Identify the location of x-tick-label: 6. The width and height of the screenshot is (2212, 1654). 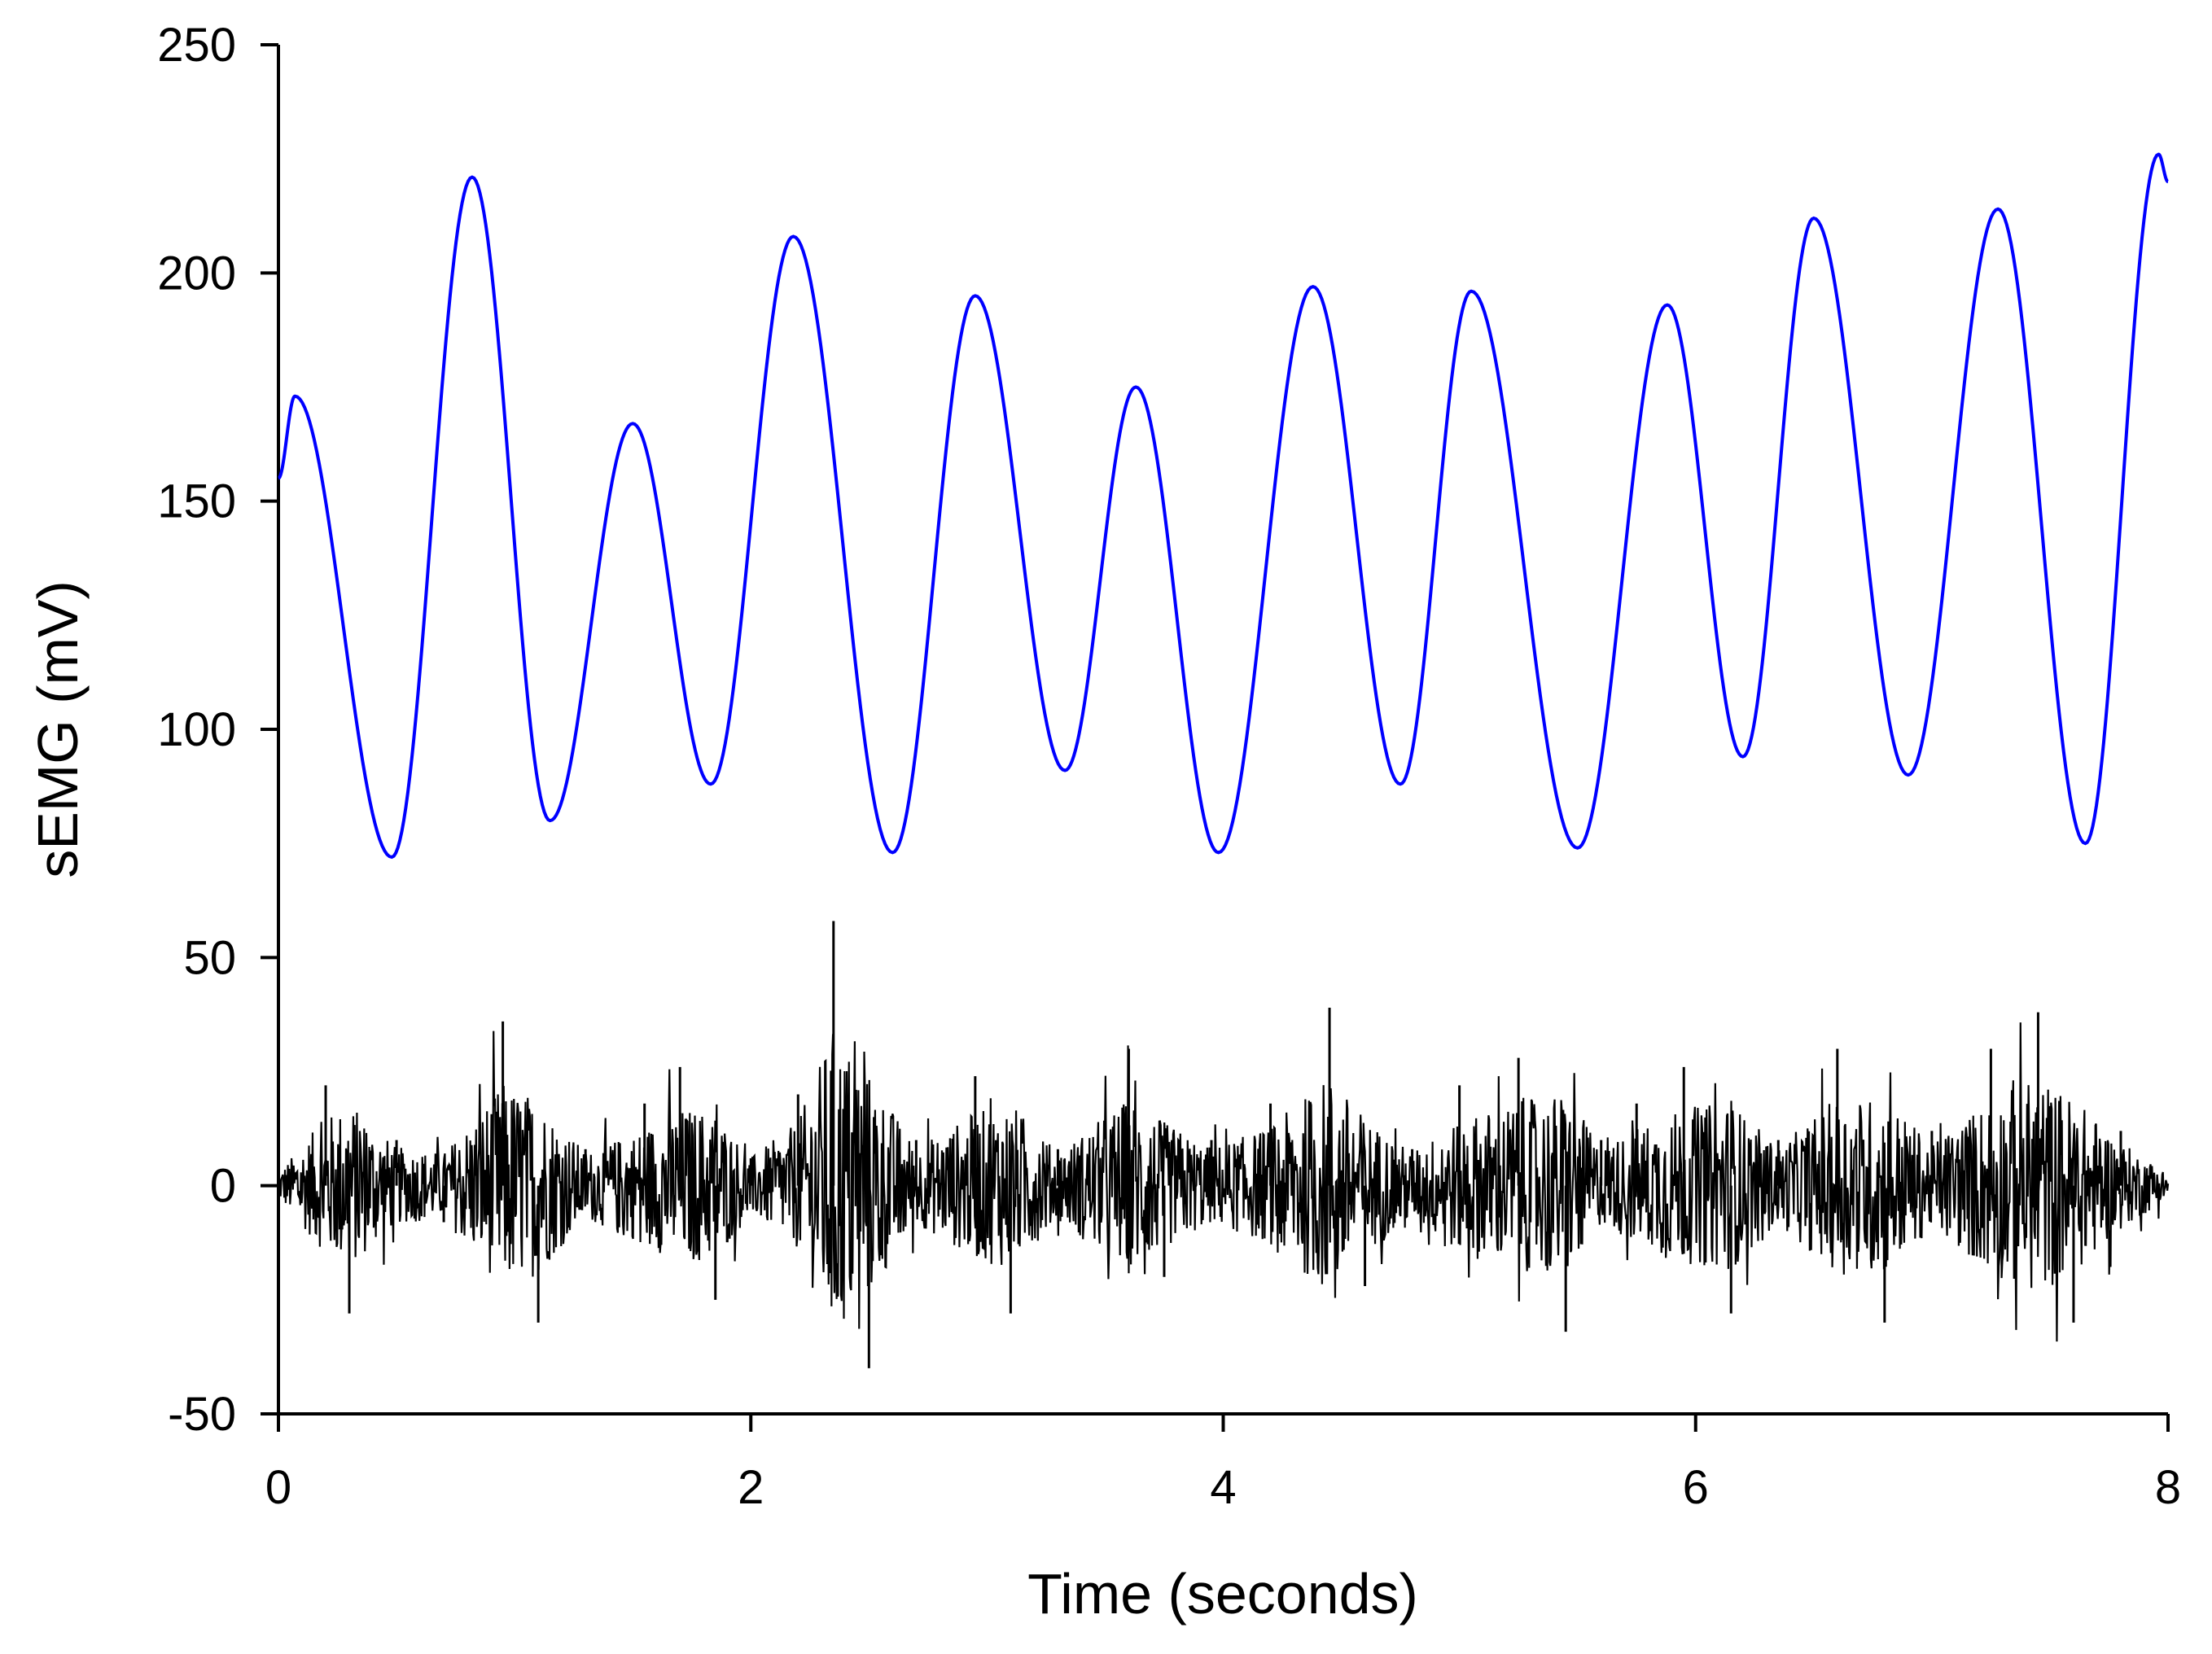
(1696, 1487).